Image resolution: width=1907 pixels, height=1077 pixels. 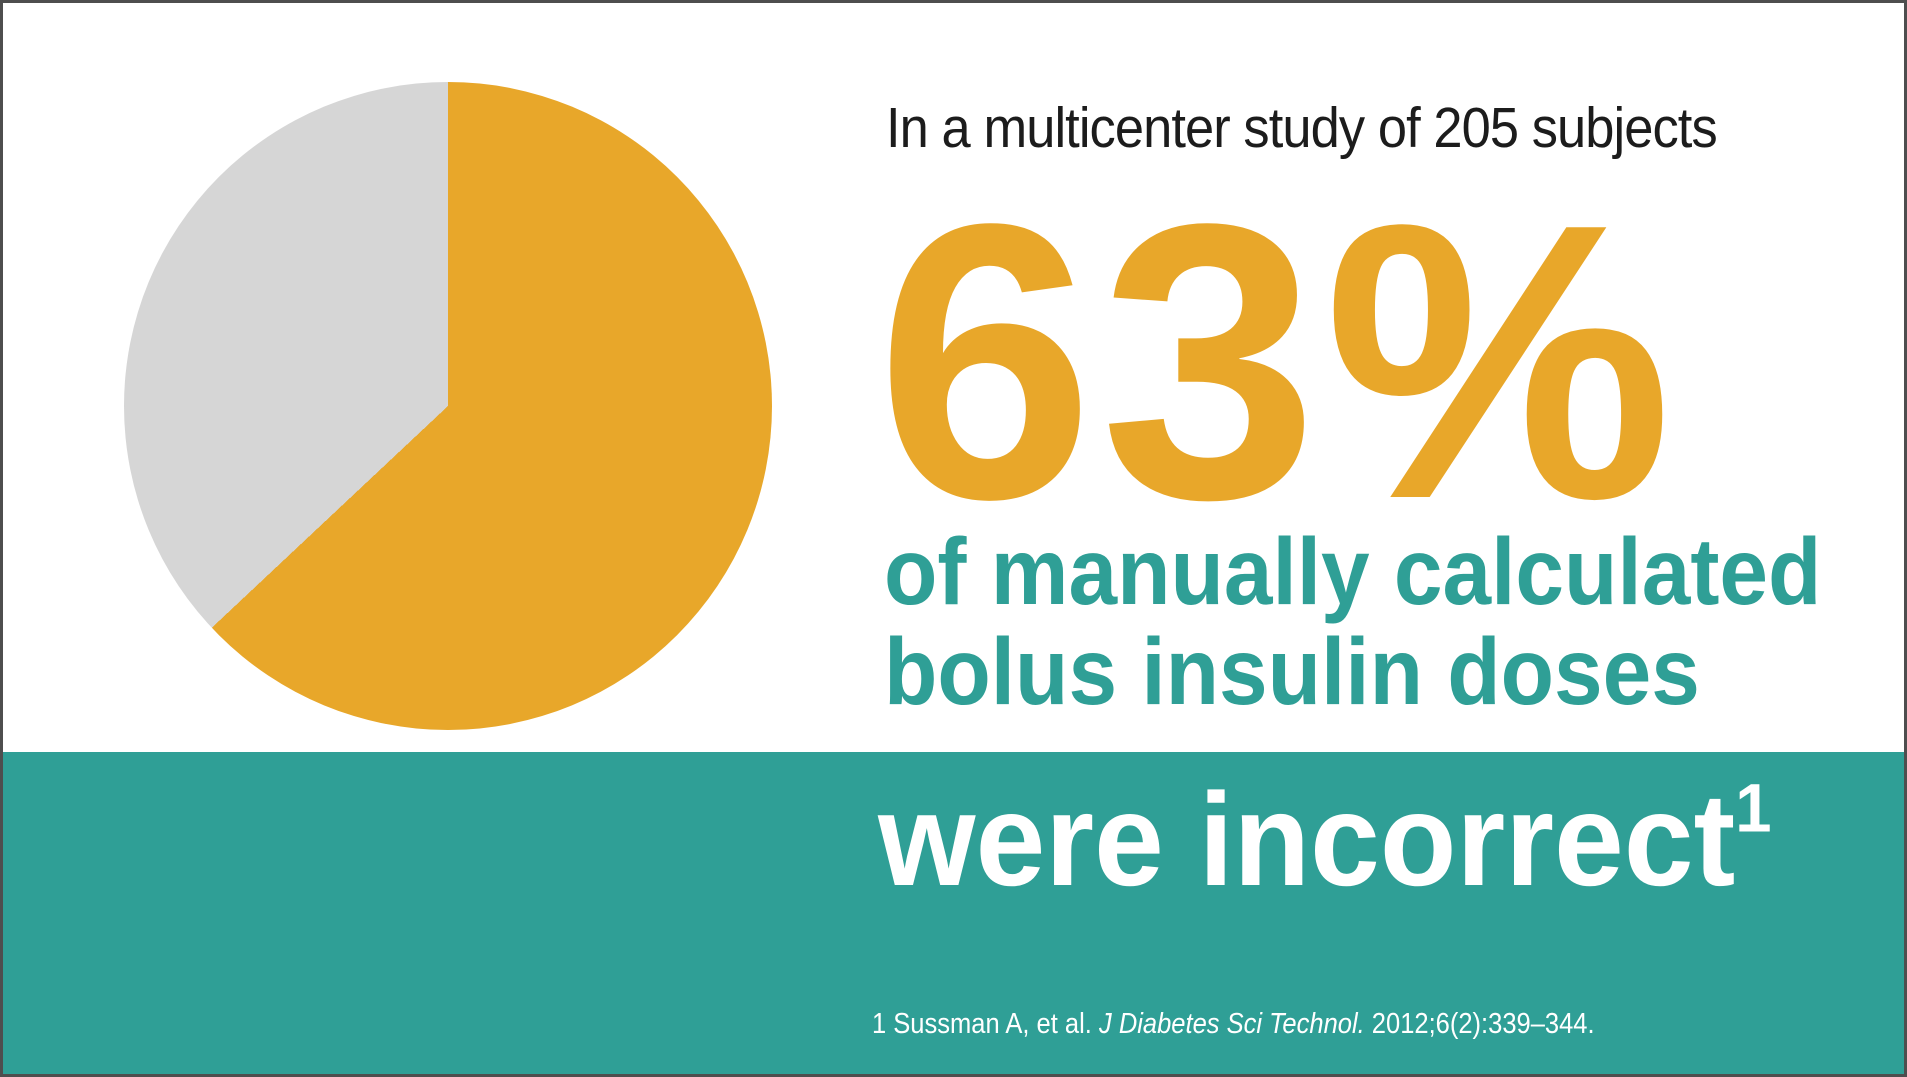 What do you see at coordinates (1353, 572) in the screenshot?
I see `stat-description-line-1: of manually calculated` at bounding box center [1353, 572].